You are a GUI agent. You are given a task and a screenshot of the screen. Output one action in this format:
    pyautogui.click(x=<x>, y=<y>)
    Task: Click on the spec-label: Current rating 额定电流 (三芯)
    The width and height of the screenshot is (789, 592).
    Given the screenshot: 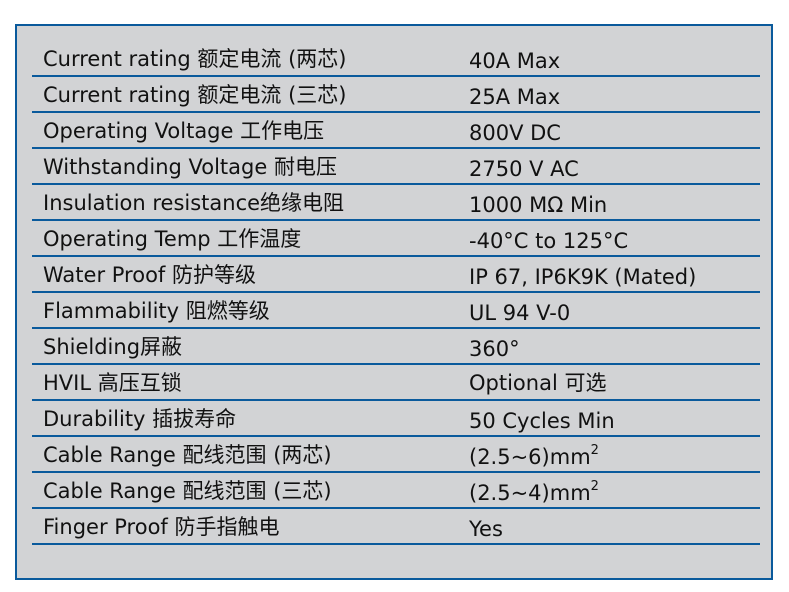 What is the action you would take?
    pyautogui.click(x=195, y=95)
    